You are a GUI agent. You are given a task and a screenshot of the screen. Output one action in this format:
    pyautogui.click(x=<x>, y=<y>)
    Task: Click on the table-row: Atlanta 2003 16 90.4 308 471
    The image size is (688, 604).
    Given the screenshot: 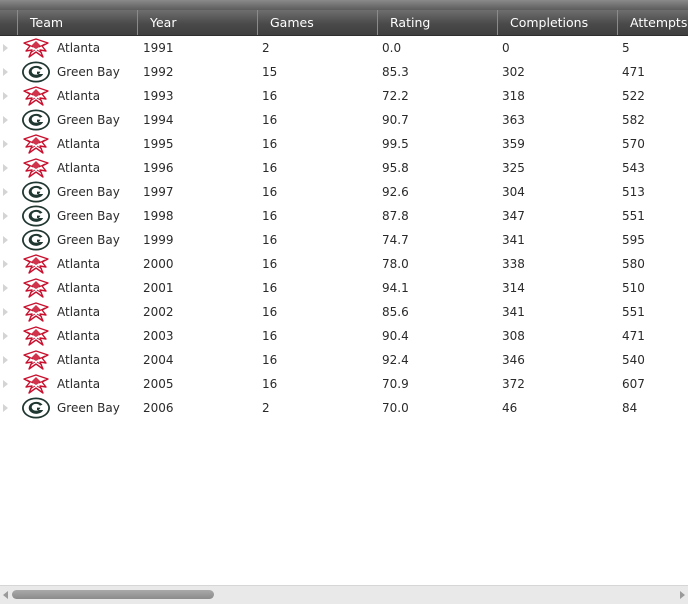 What is the action you would take?
    pyautogui.click(x=344, y=336)
    